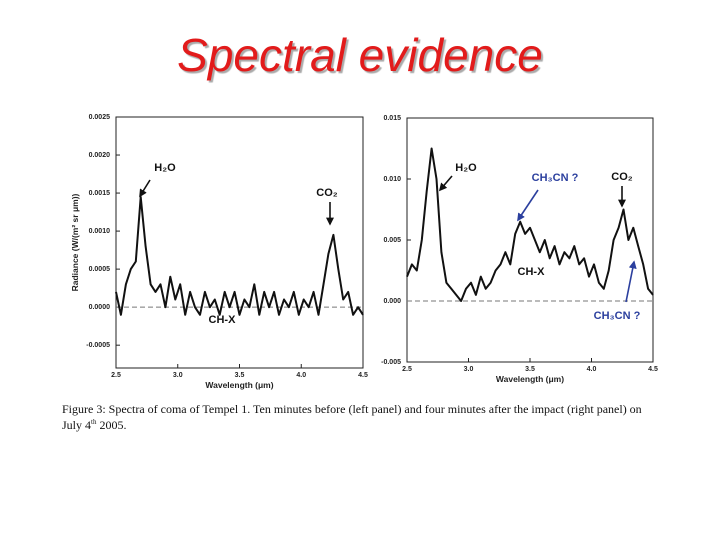 This screenshot has height=540, width=720. Describe the element at coordinates (100, 155) in the screenshot. I see `y-tick-label: 0.0020` at that location.